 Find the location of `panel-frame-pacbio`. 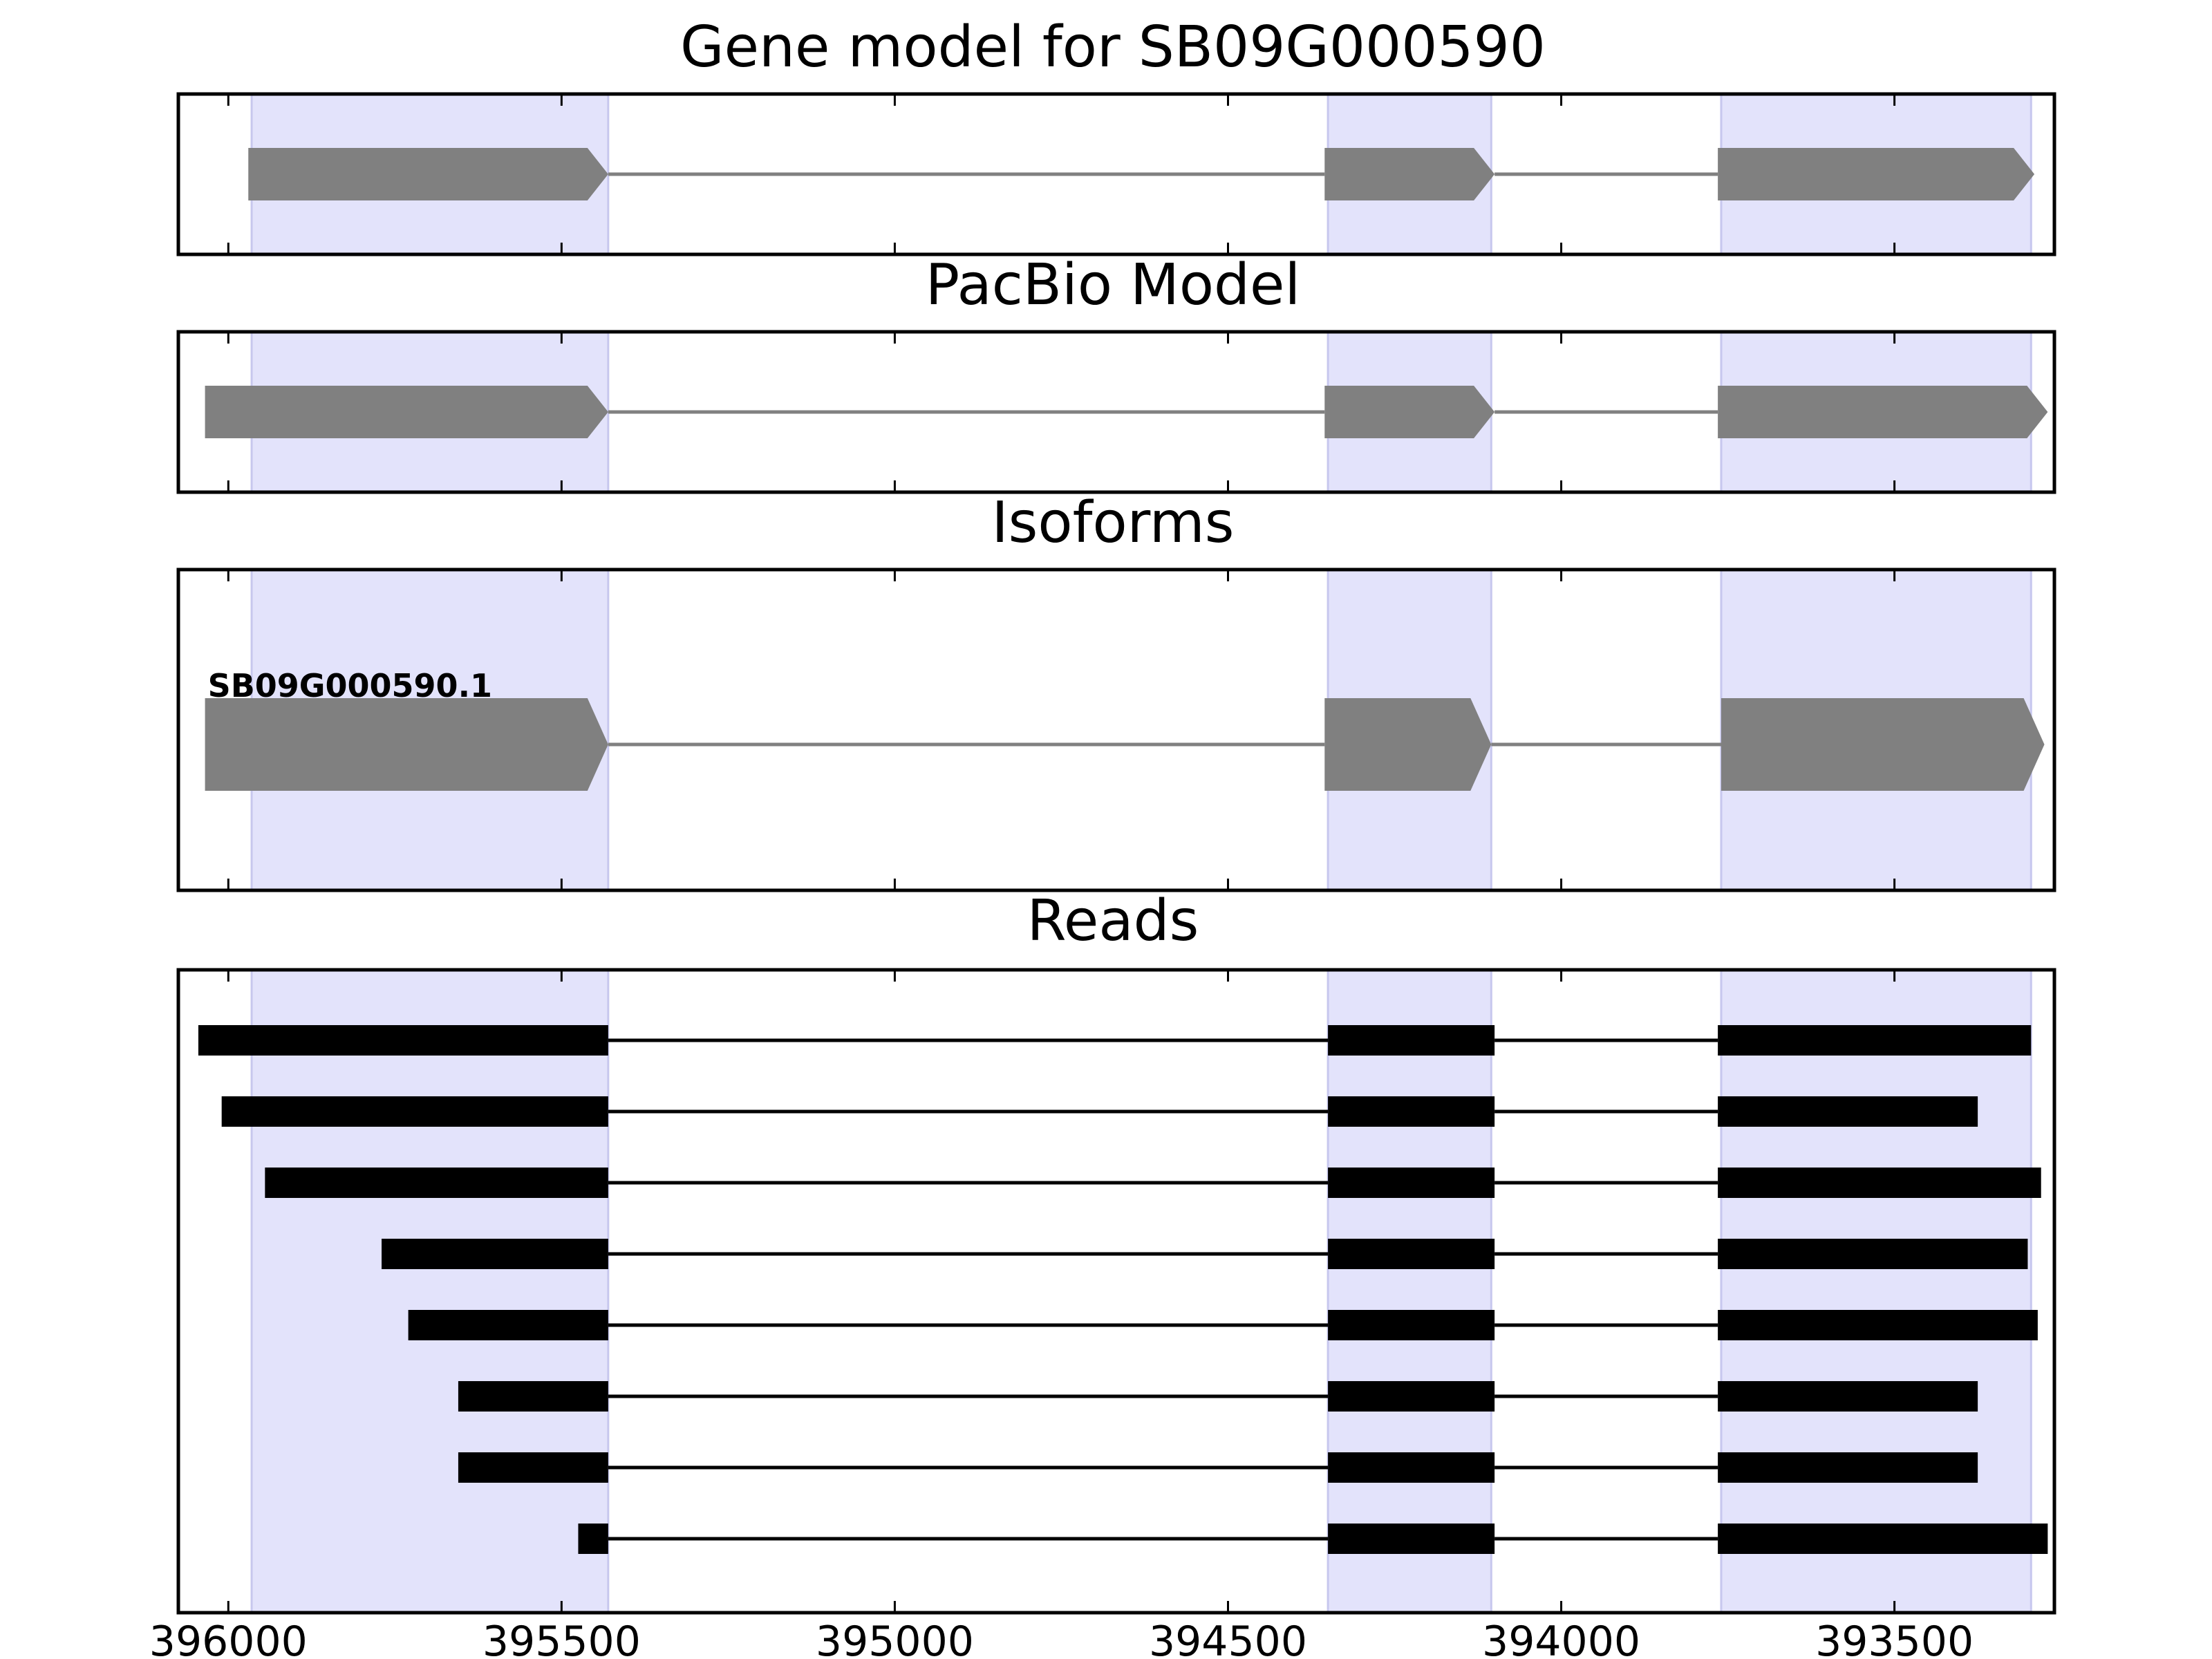

panel-frame-pacbio is located at coordinates (1116, 412).